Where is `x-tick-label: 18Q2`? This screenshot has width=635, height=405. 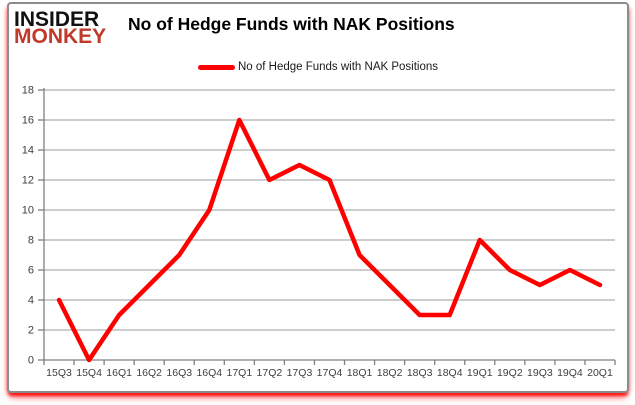 x-tick-label: 18Q2 is located at coordinates (390, 373).